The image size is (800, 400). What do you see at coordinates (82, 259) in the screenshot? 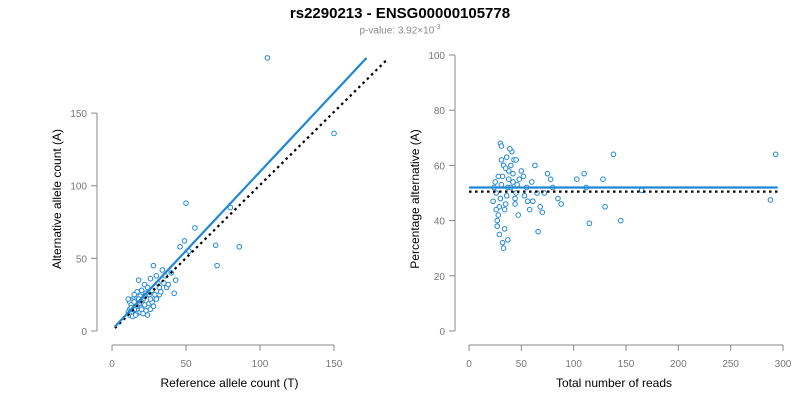
I see `left-y-tick-label: 50` at bounding box center [82, 259].